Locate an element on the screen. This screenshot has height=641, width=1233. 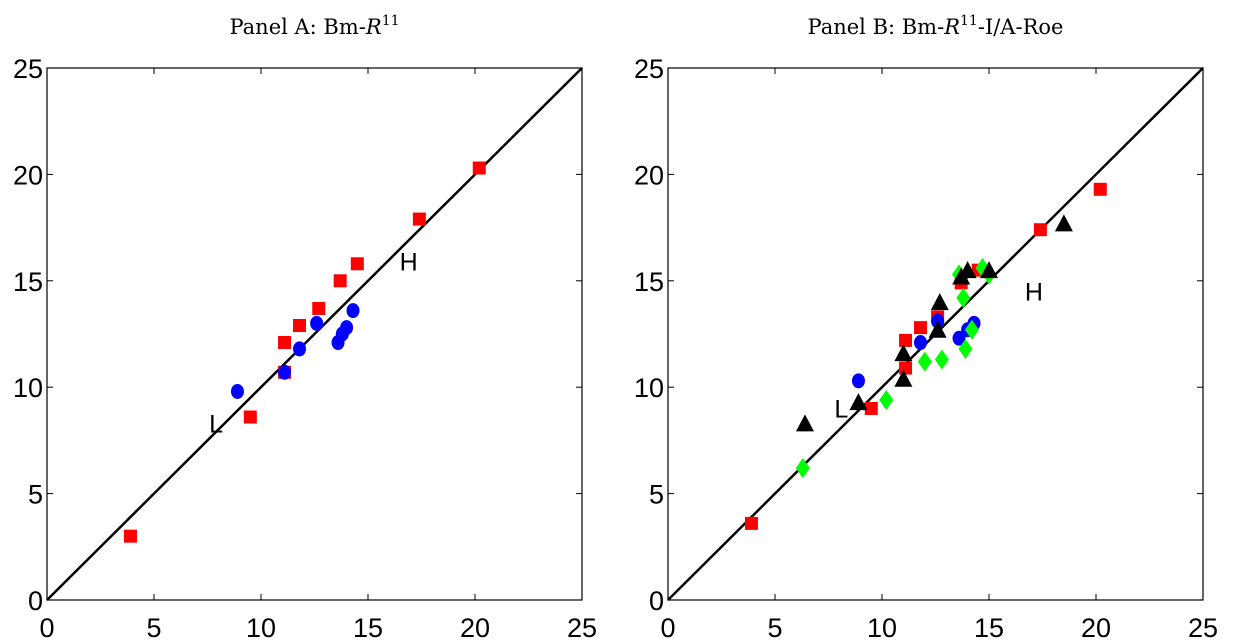
title-suffix: -I/A-Roe is located at coordinates (1021, 27).